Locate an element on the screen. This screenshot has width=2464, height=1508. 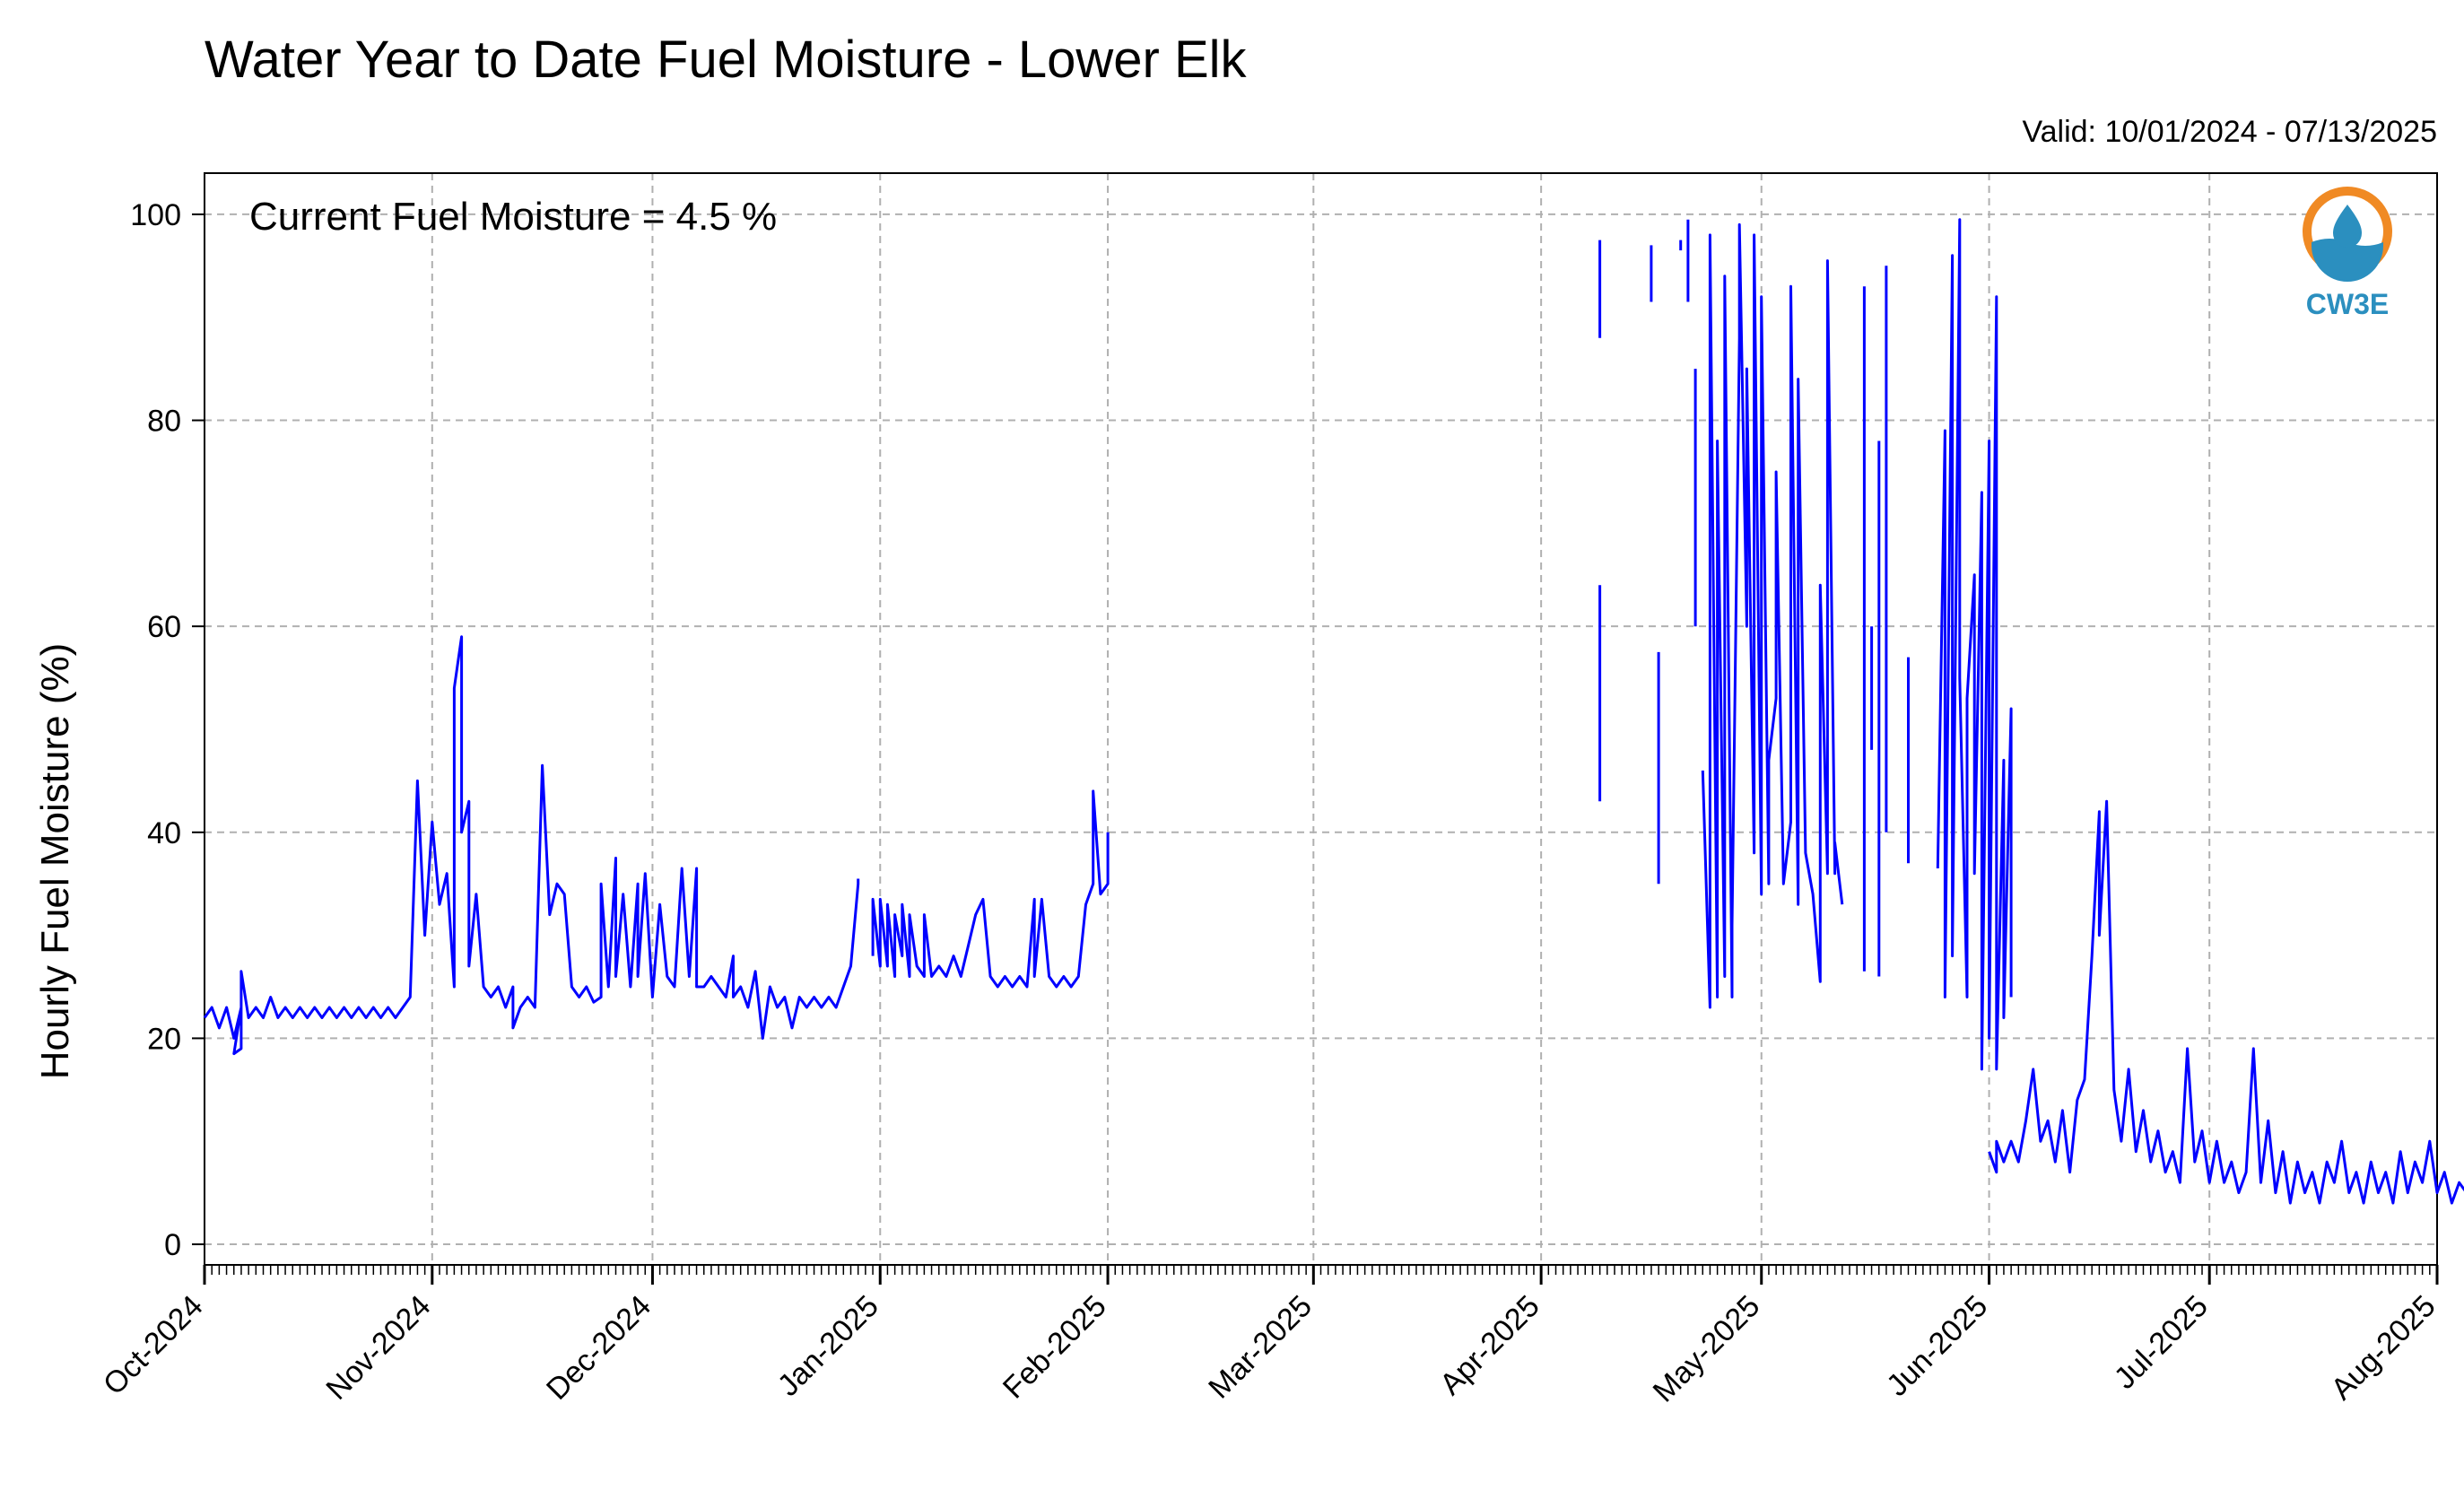
current-moisture-annotation: Current Fuel Moisture = 4.5 % is located at coordinates (513, 217).